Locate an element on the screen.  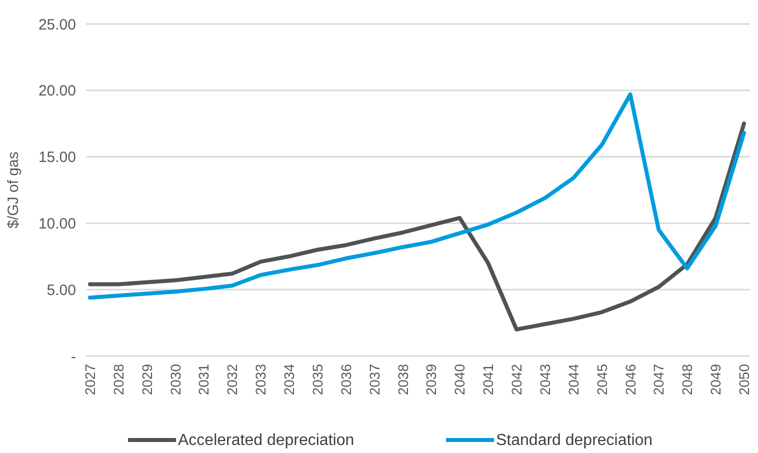
x-tick-label: 2050 is located at coordinates (744, 380).